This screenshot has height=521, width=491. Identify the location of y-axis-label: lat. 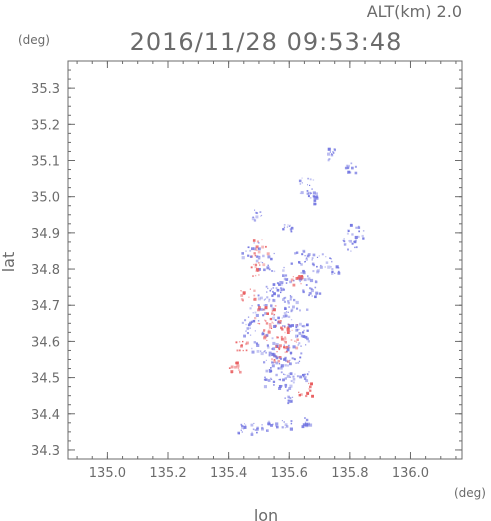
(9, 262).